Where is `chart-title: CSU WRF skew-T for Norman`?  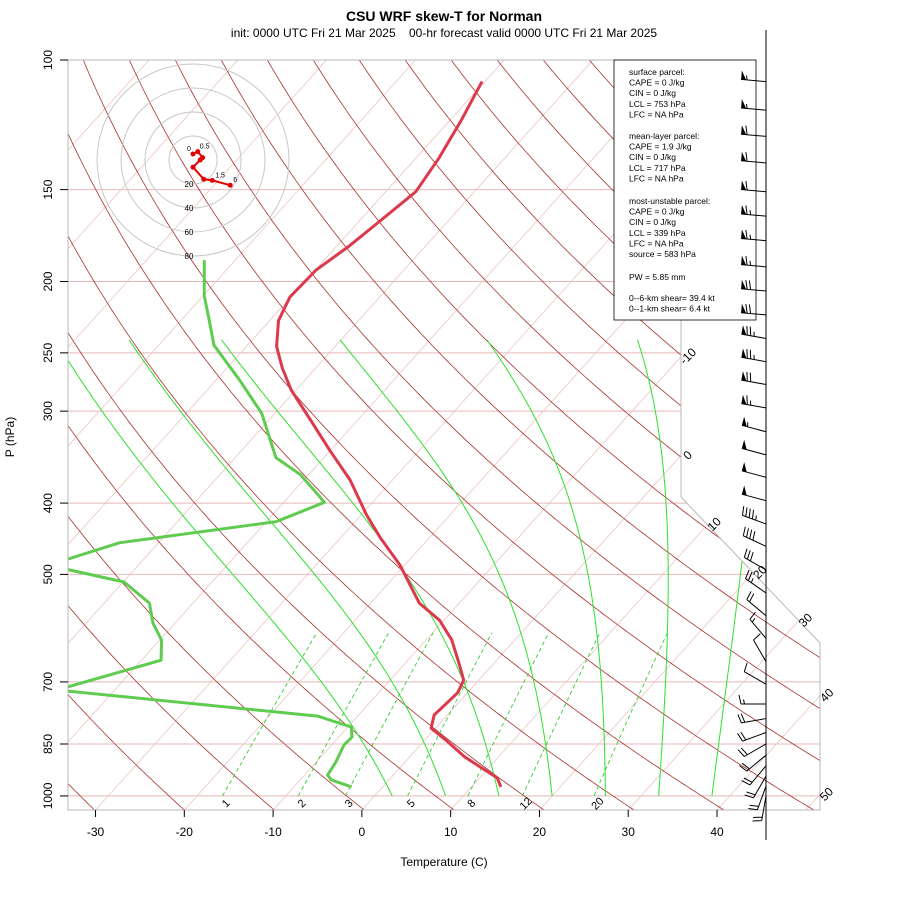 chart-title: CSU WRF skew-T for Norman is located at coordinates (444, 16).